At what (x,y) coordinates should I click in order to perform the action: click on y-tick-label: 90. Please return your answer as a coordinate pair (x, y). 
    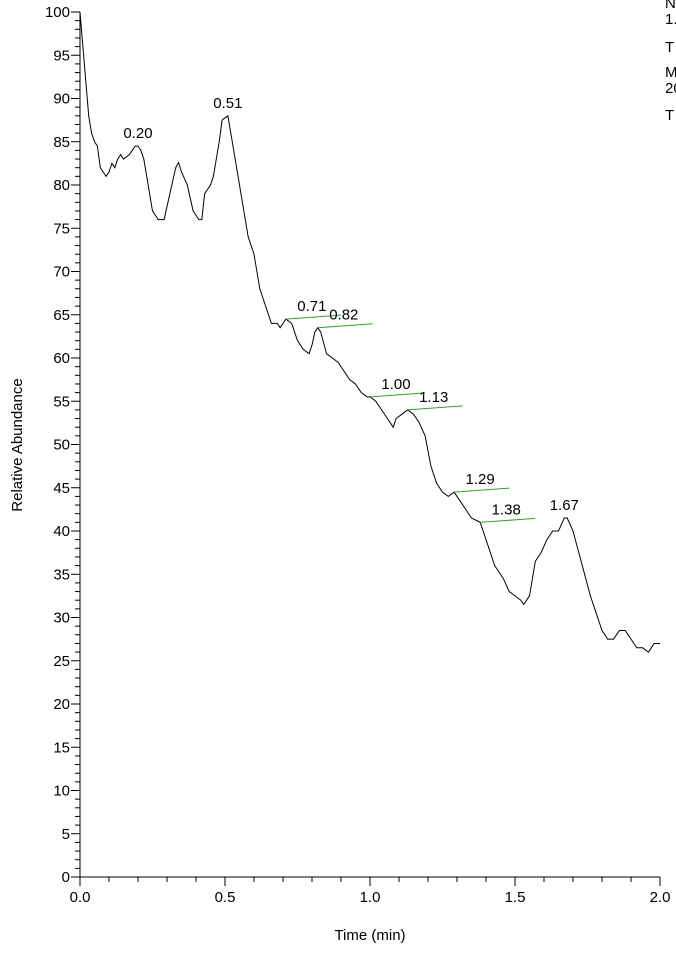
    Looking at the image, I should click on (61, 99).